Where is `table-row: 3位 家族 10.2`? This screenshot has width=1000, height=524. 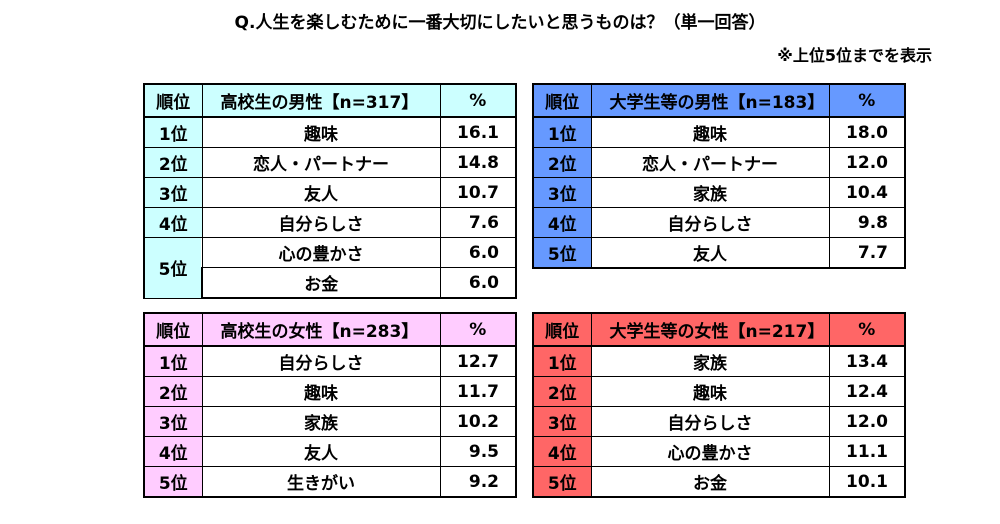 table-row: 3位 家族 10.2 is located at coordinates (330, 421).